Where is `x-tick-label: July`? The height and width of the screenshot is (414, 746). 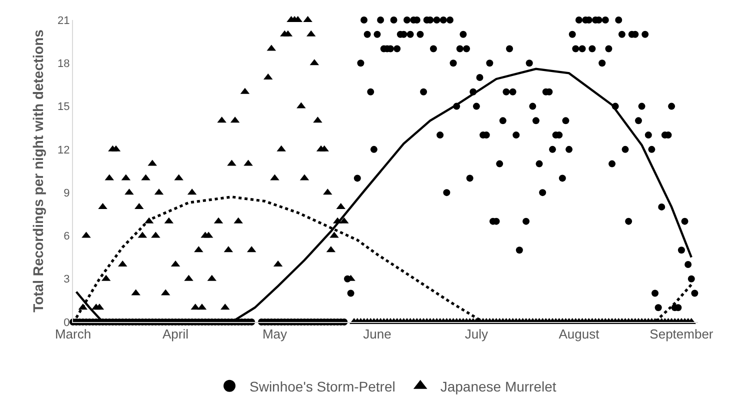
x-tick-label: July is located at coordinates (476, 334).